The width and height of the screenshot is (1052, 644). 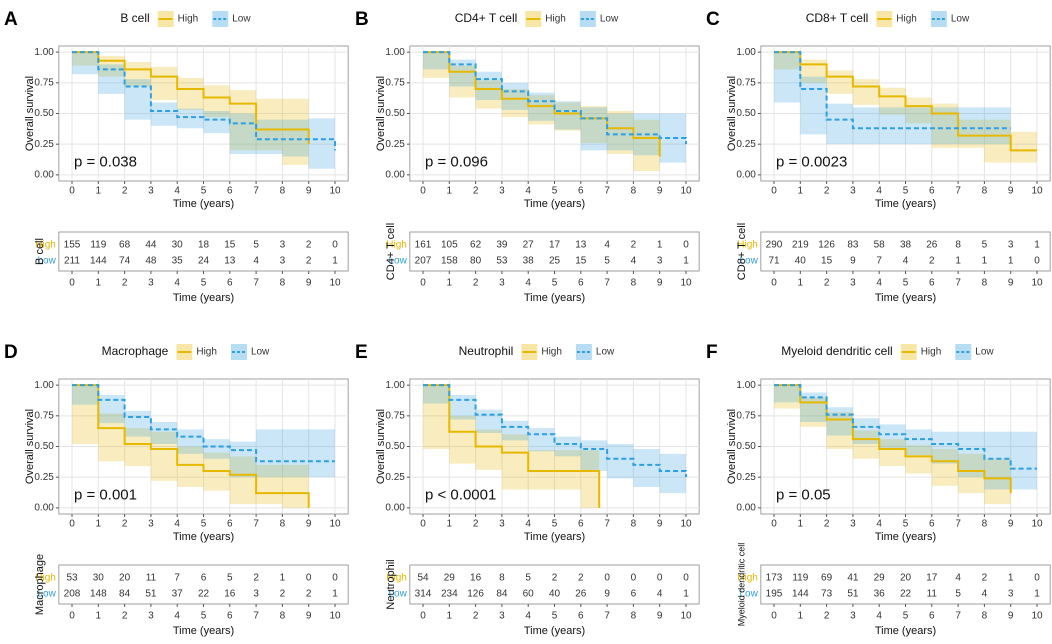 What do you see at coordinates (423, 578) in the screenshot?
I see `risk-count: 54` at bounding box center [423, 578].